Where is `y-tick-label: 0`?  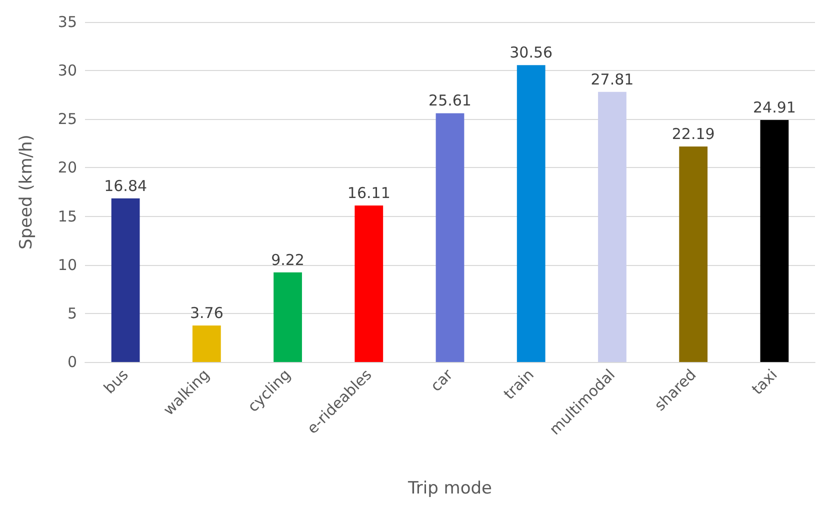 y-tick-label: 0 is located at coordinates (72, 362).